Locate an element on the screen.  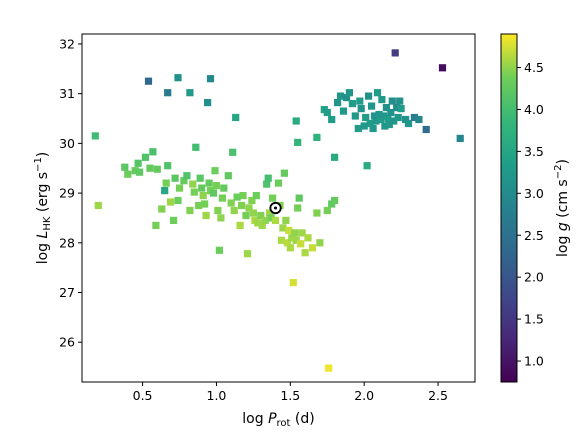
colorbar-tick-label: 1.5 is located at coordinates (534, 319).